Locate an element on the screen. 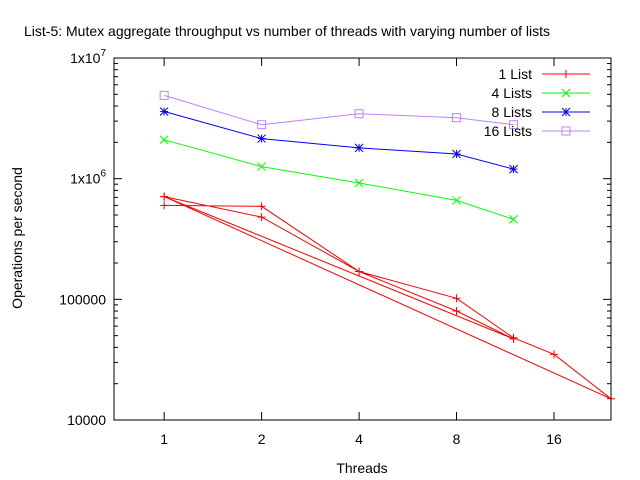 Image resolution: width=640 pixels, height=480 pixels. data-point-4-lists-4-stroke is located at coordinates (513, 219).